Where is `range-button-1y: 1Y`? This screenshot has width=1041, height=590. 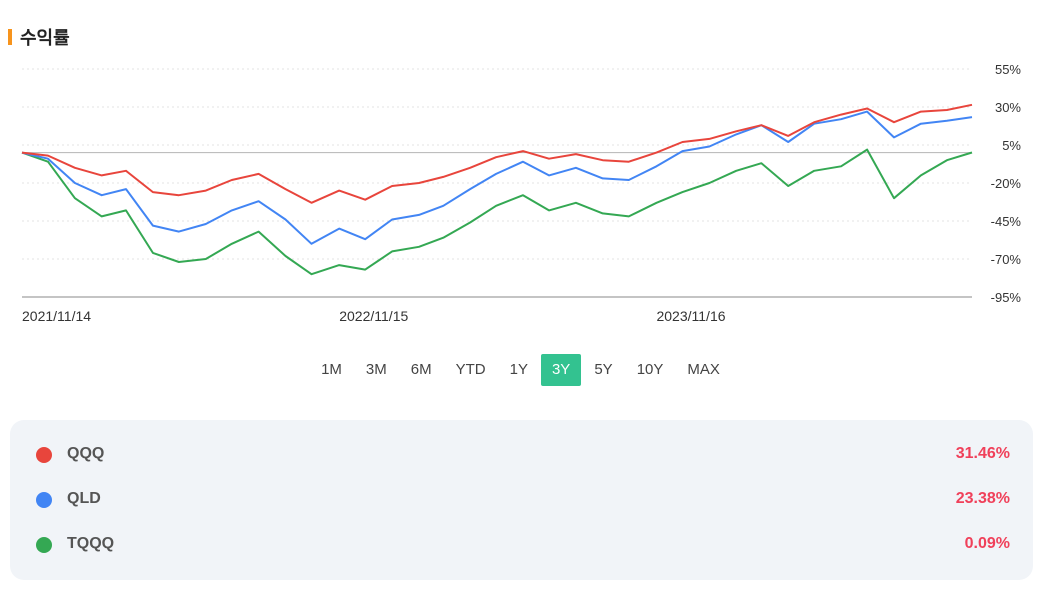 range-button-1y: 1Y is located at coordinates (518, 369).